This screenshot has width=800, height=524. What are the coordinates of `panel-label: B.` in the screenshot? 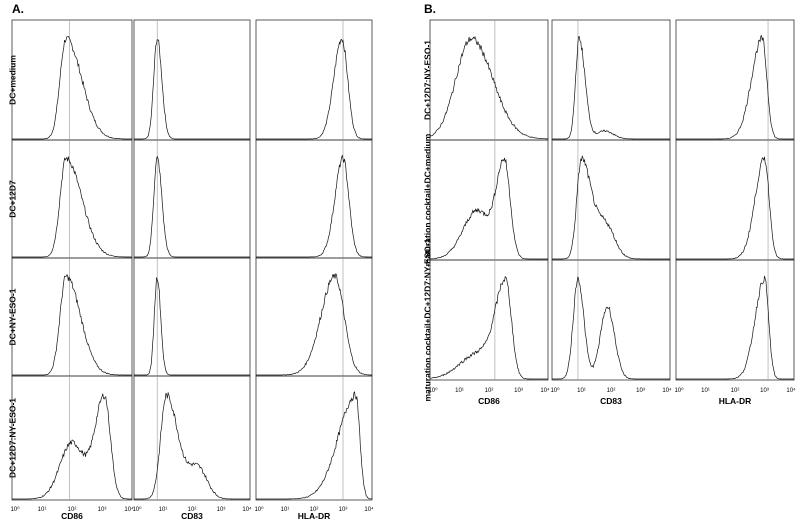 It's located at (430, 9).